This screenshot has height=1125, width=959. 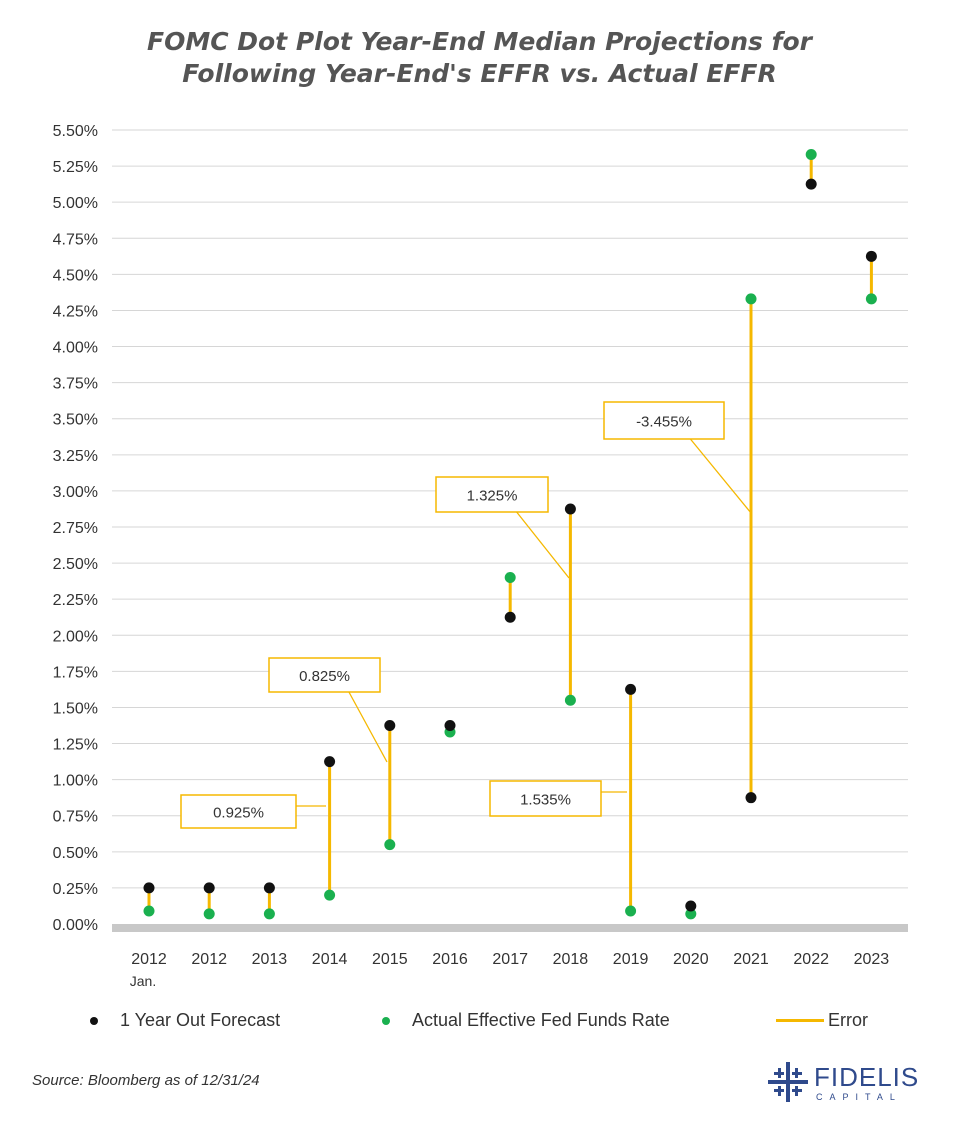 I want to click on y-tick-label: 4.50%, so click(x=75, y=275).